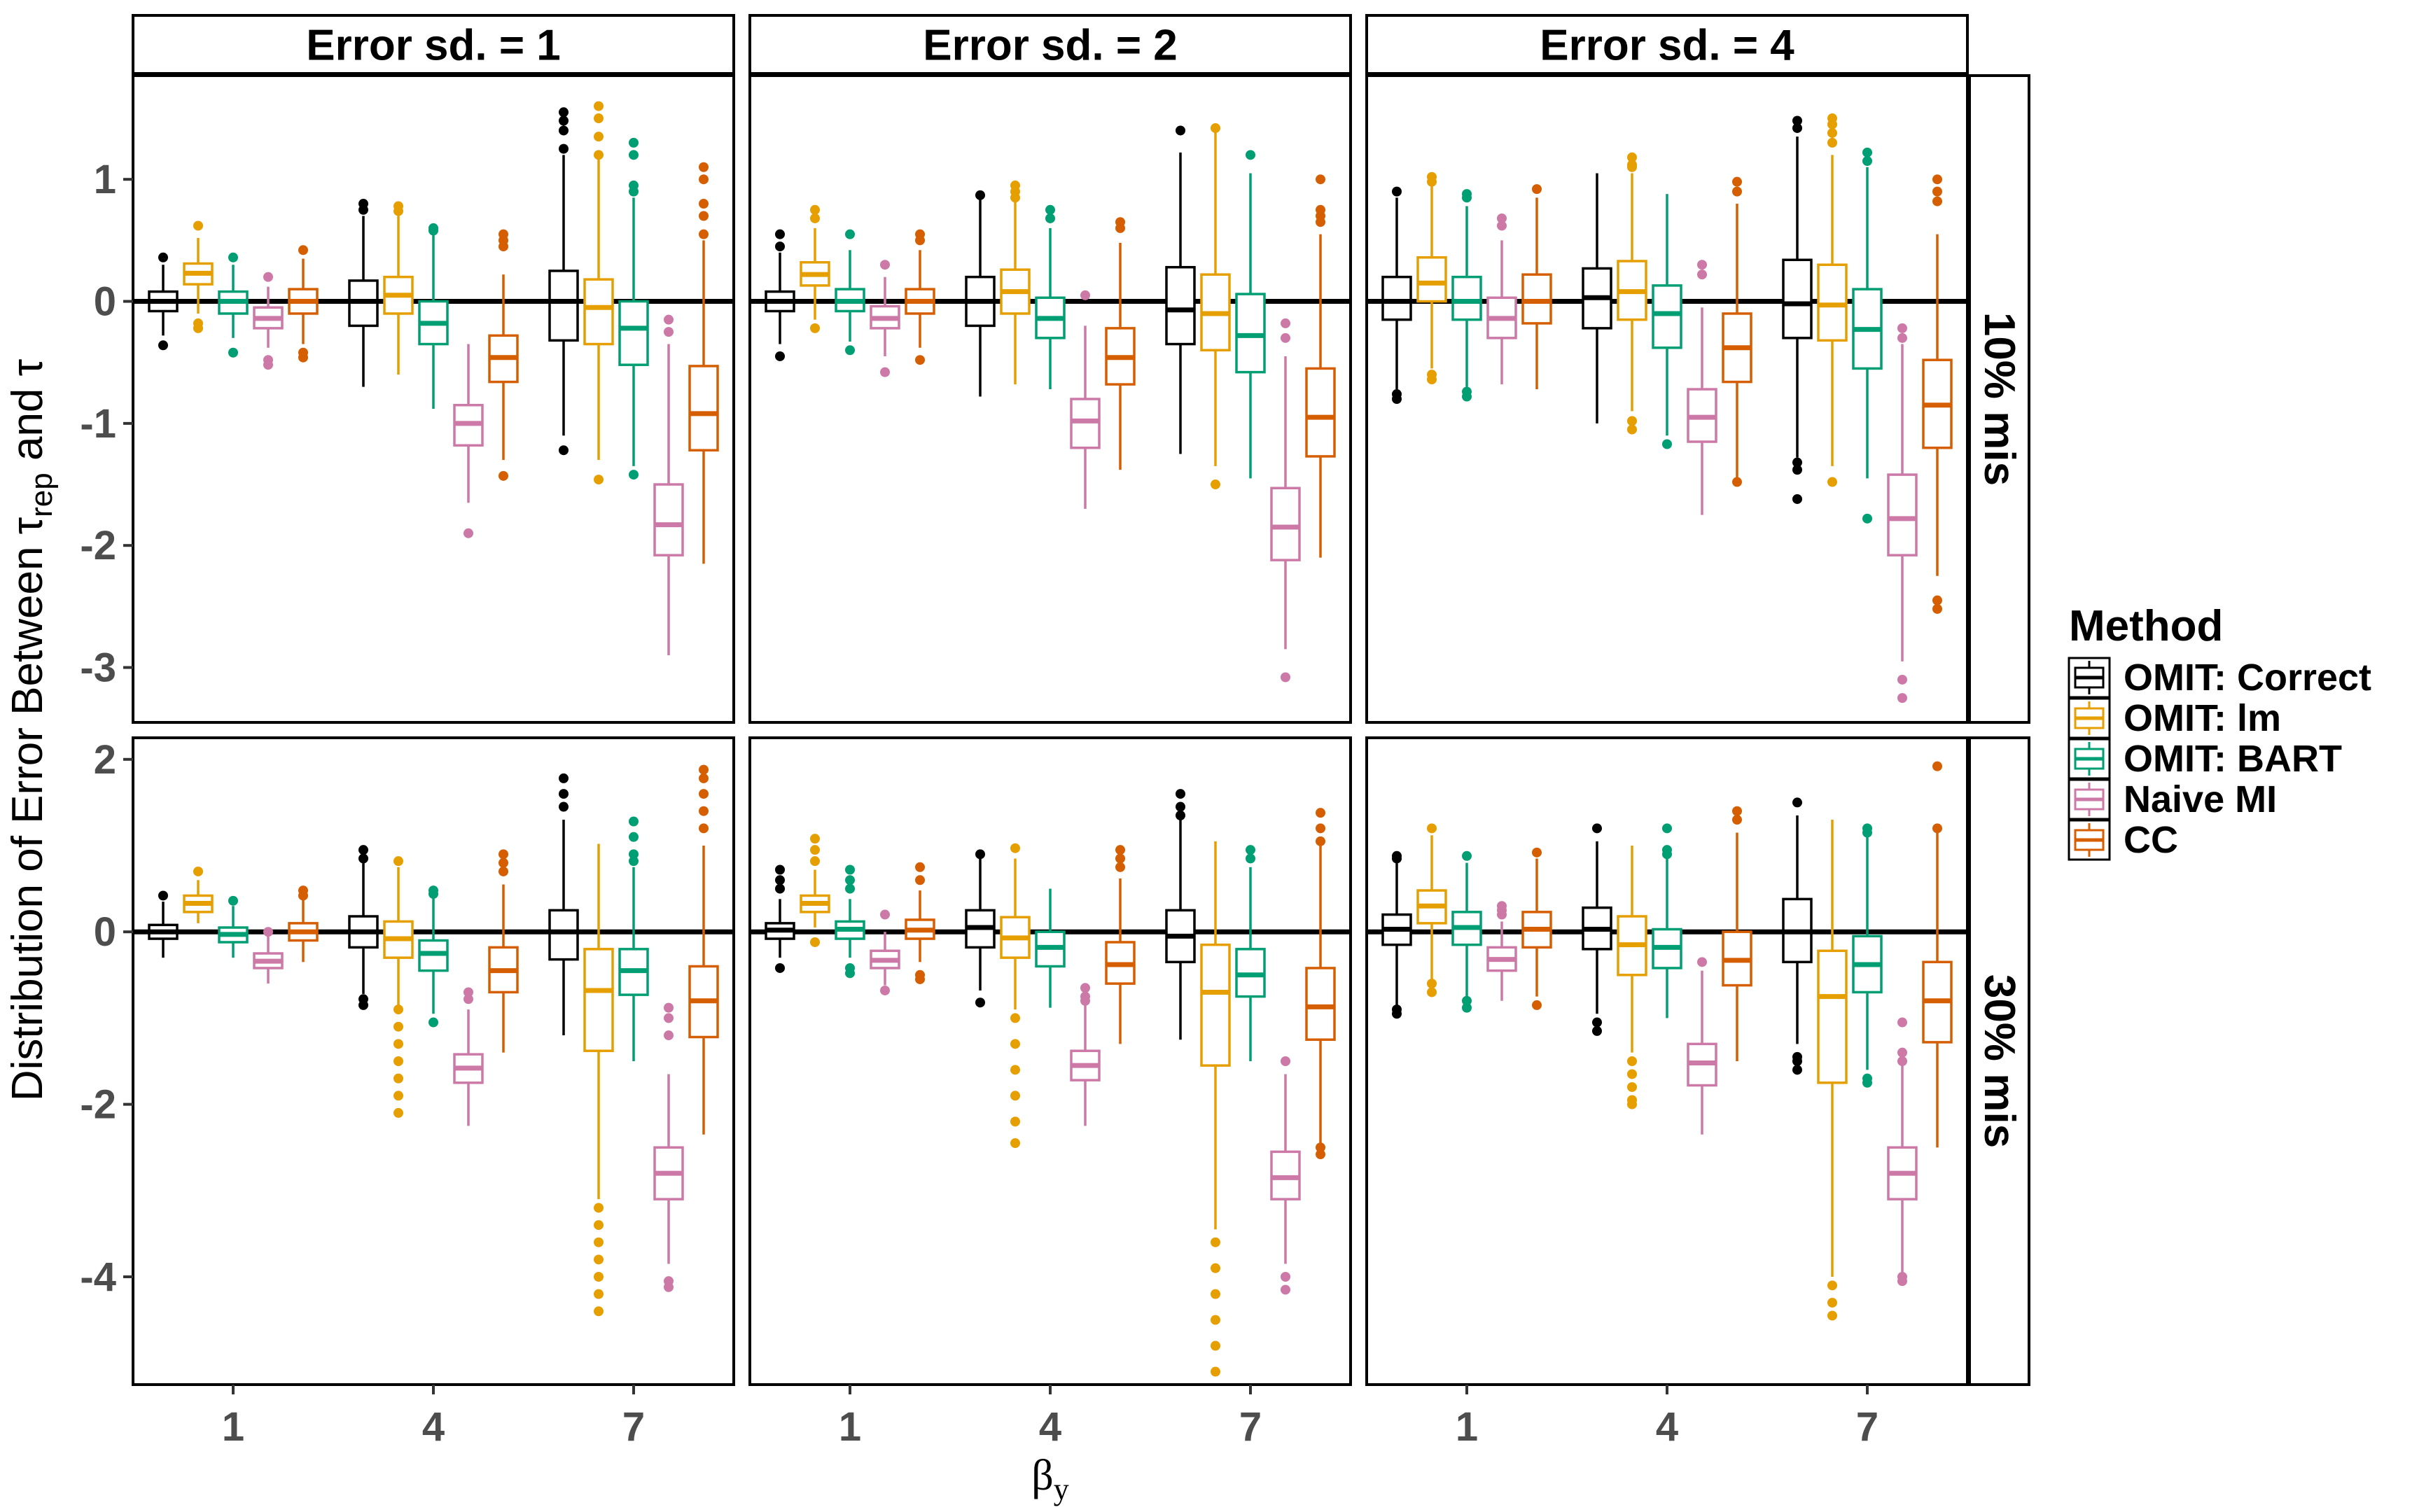 The height and width of the screenshot is (1512, 2419). What do you see at coordinates (2174, 718) in the screenshot?
I see `legend-item-omit-lm: OMIT: lm` at bounding box center [2174, 718].